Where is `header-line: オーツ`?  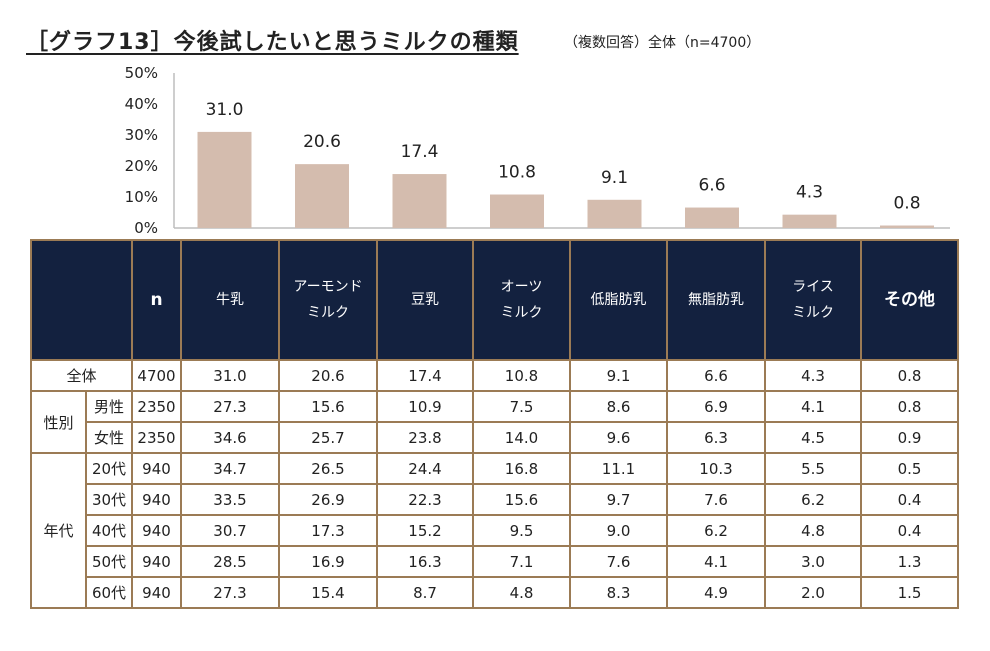 header-line: オーツ is located at coordinates (521, 287).